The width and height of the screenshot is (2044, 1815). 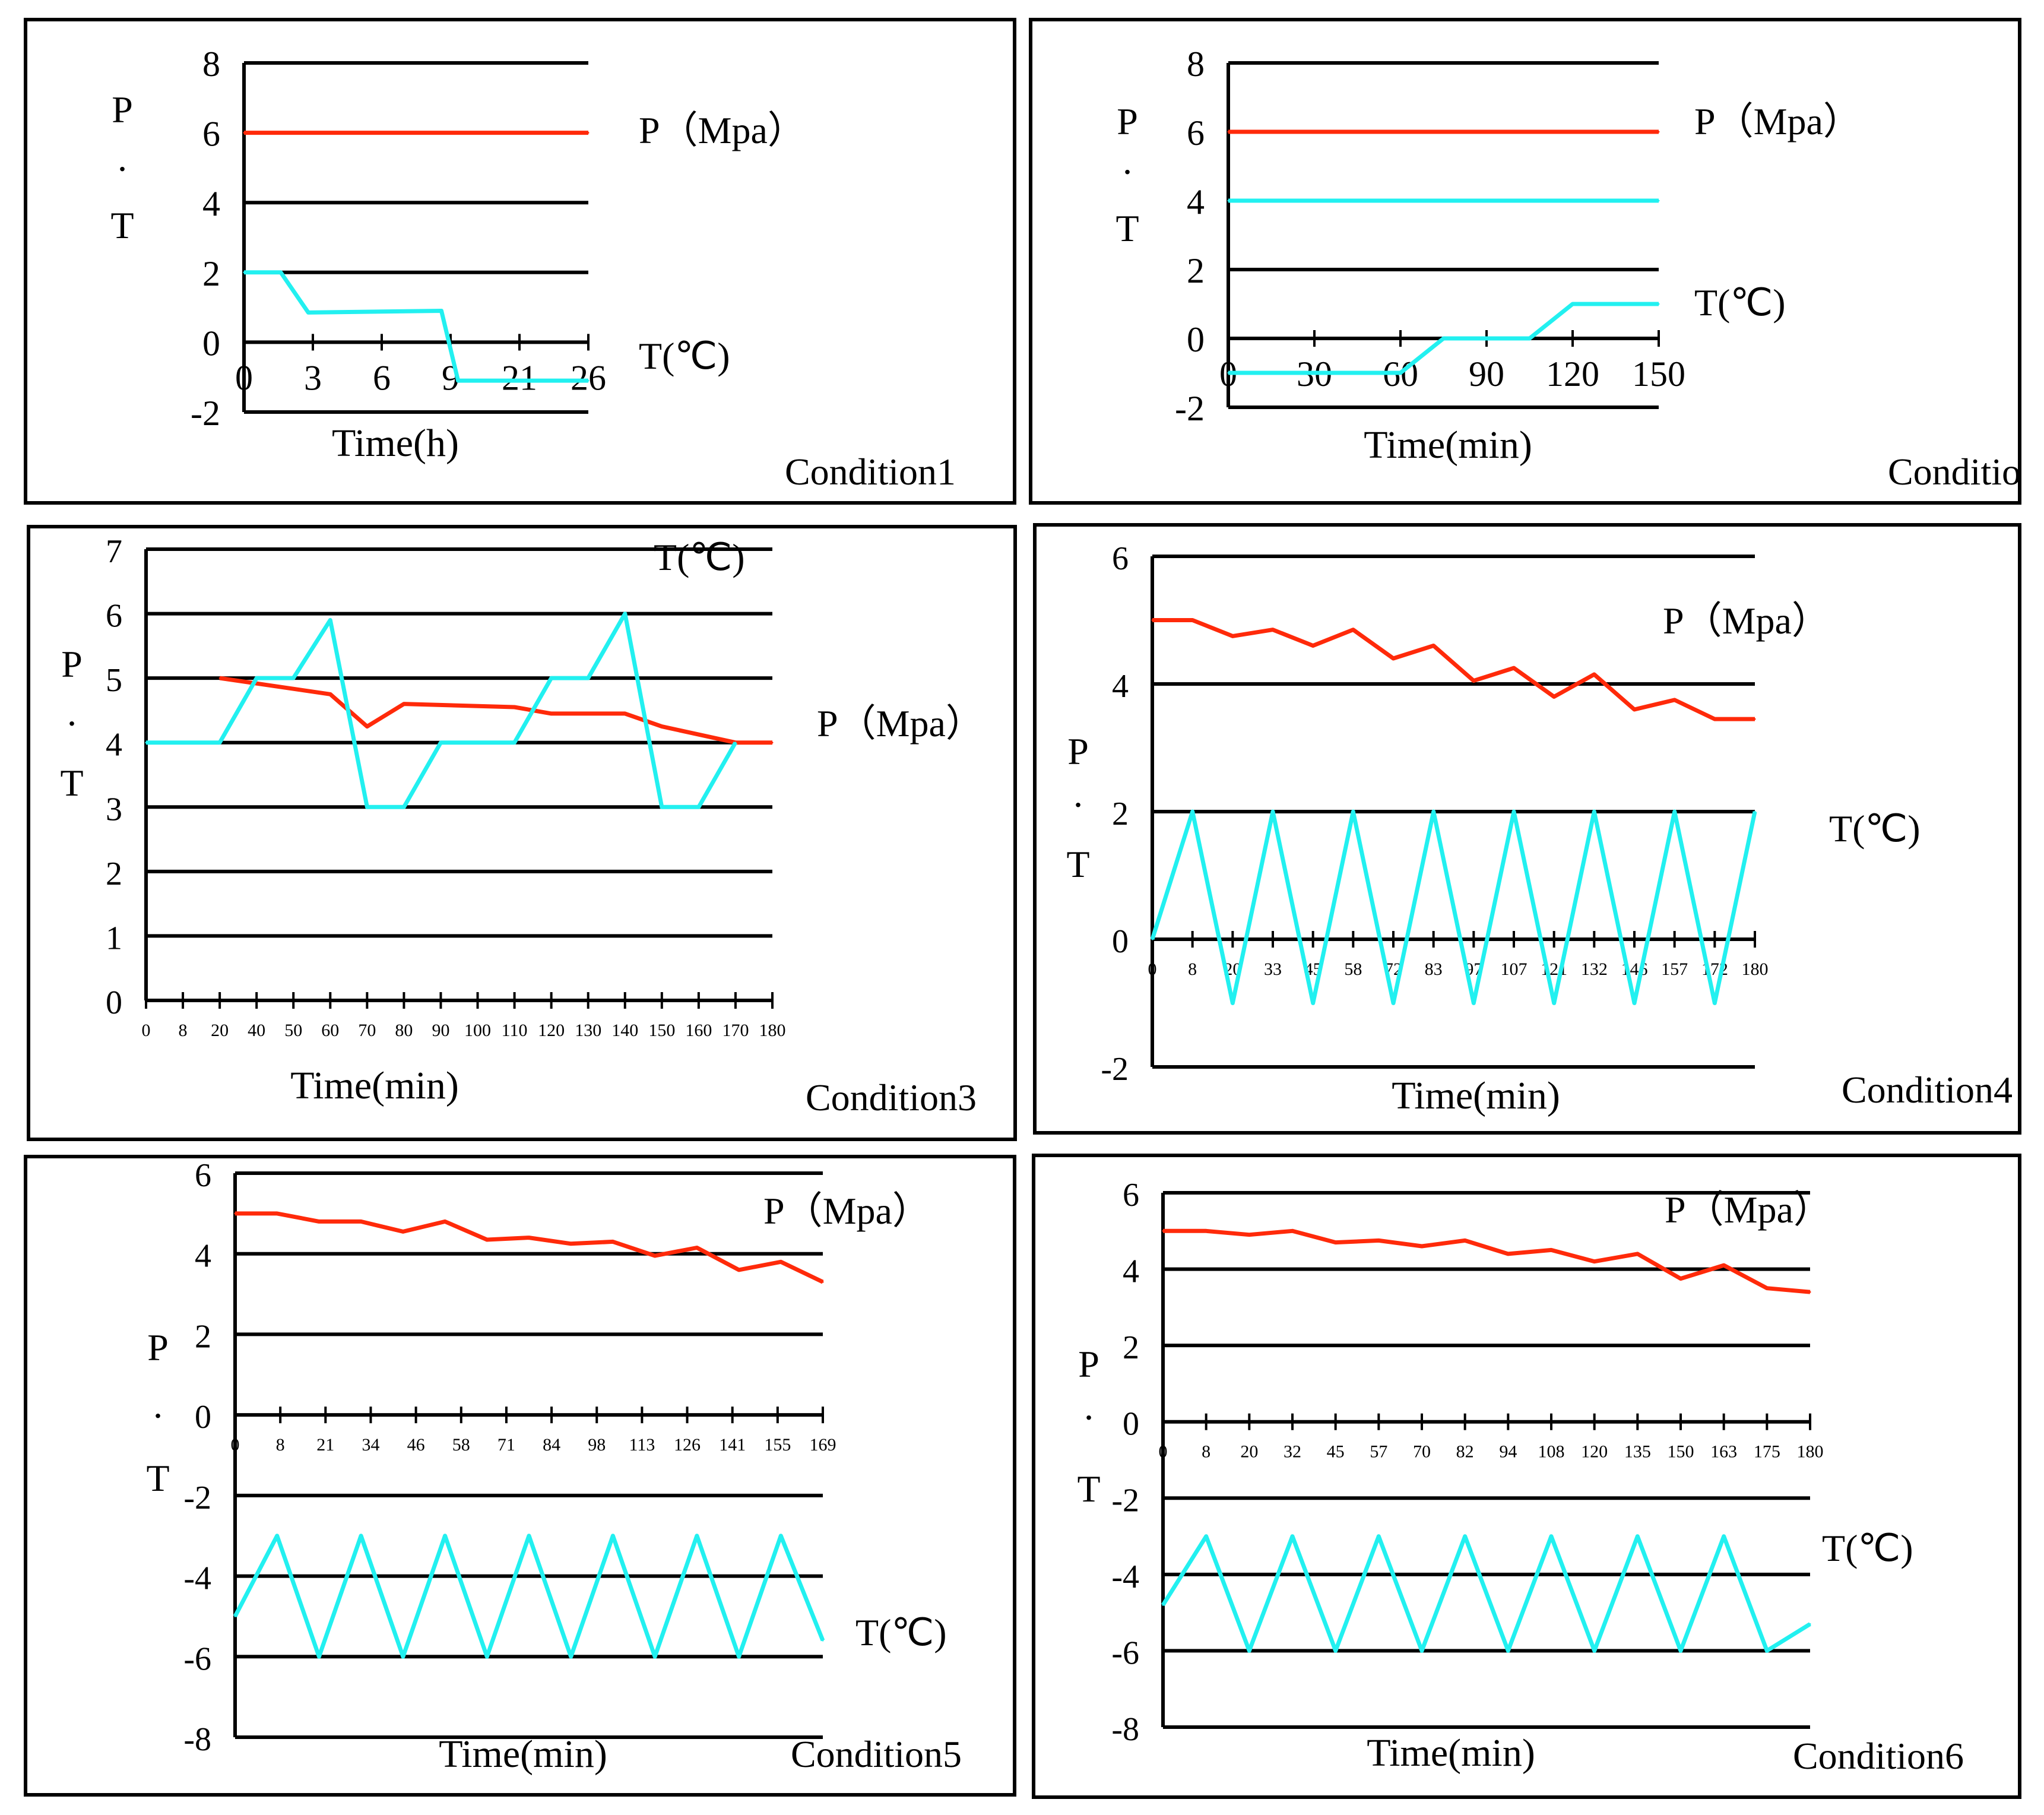 What do you see at coordinates (416, 1445) in the screenshot?
I see `x-tick-label: 46` at bounding box center [416, 1445].